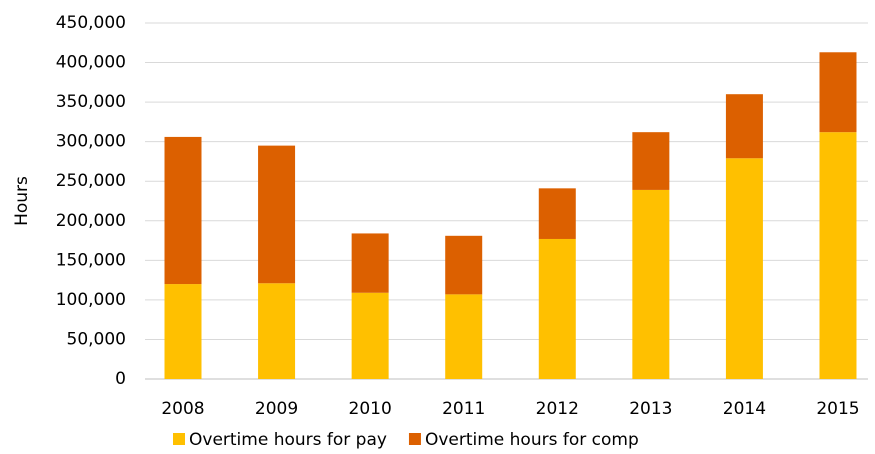 The image size is (875, 454). I want to click on y-tick-label: 300,000, so click(91, 142).